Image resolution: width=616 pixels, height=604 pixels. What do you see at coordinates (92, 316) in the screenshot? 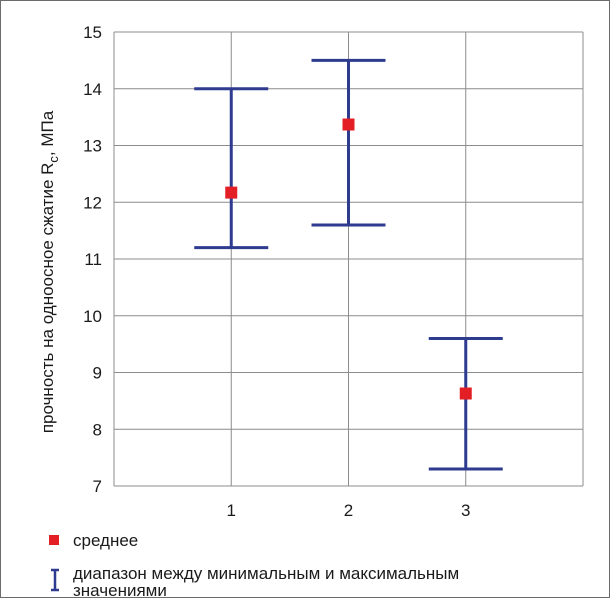
I see `y-tick-label: 10` at bounding box center [92, 316].